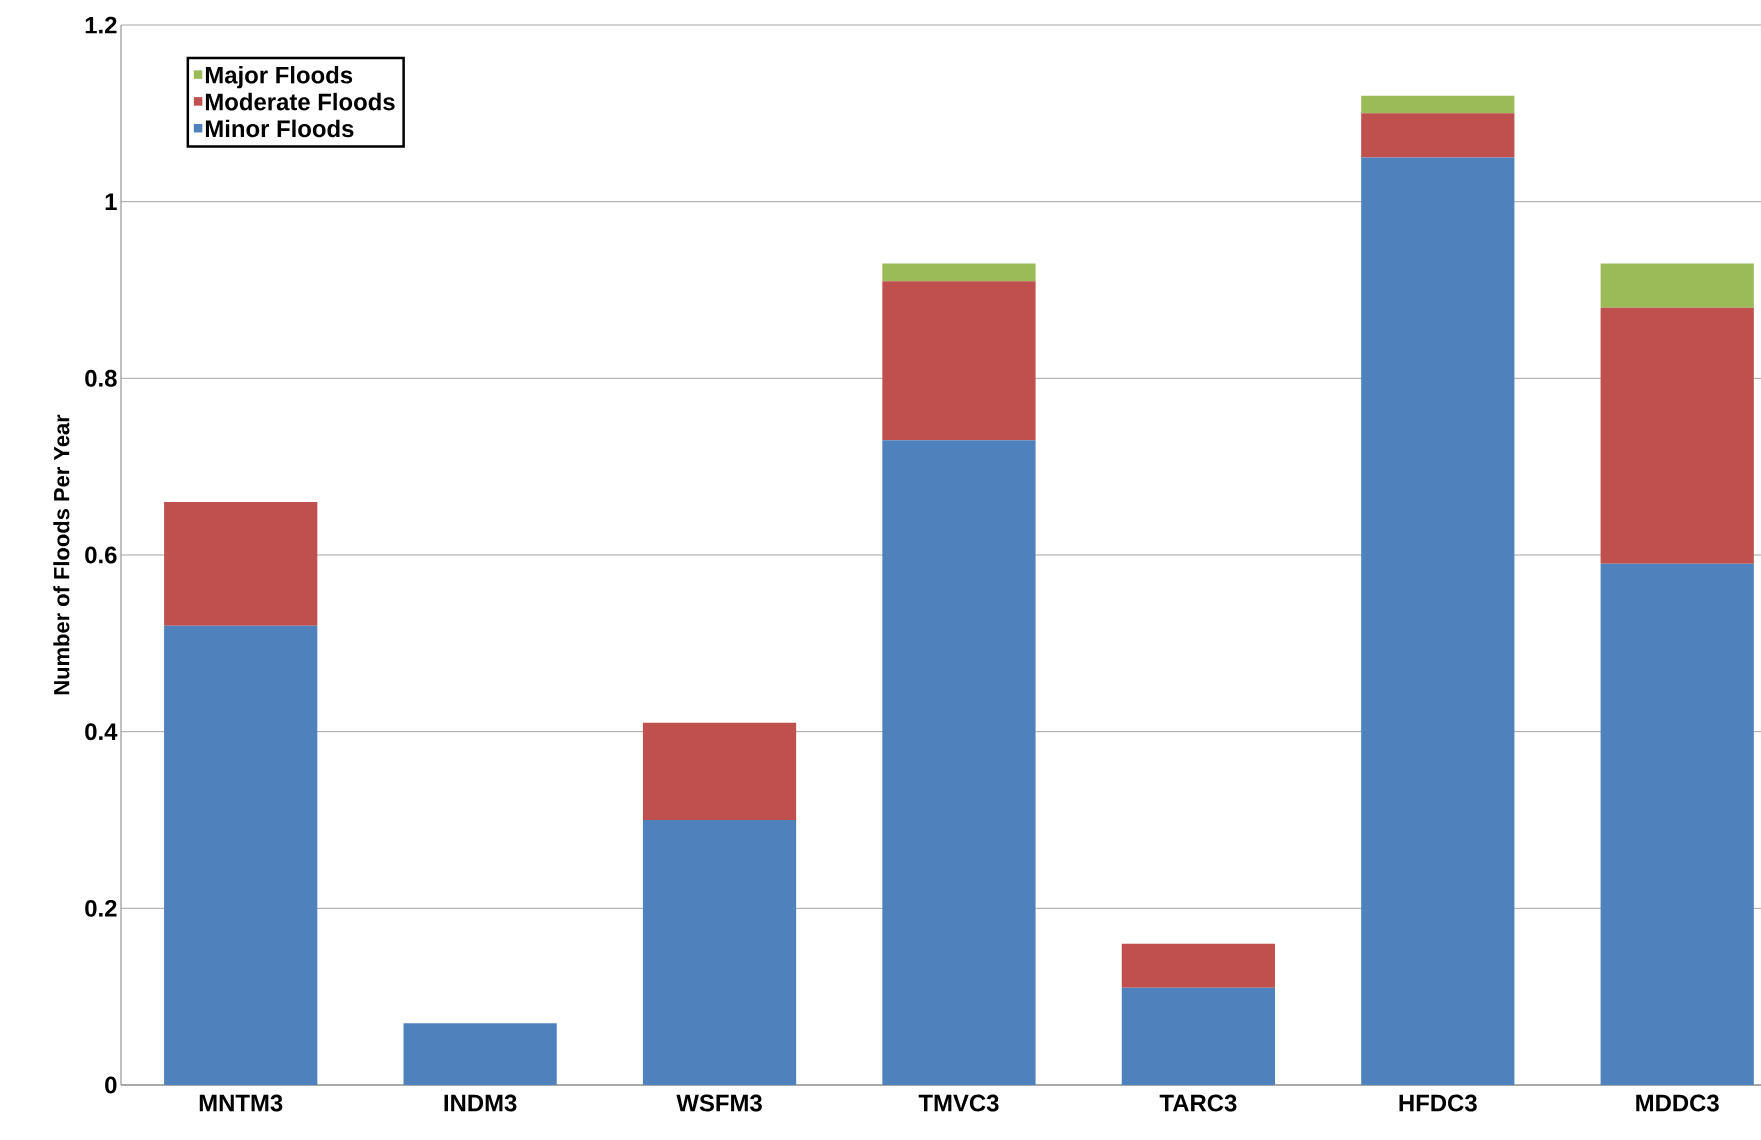 Image resolution: width=1761 pixels, height=1140 pixels. I want to click on x-tick-label: HFDC3, so click(1438, 1103).